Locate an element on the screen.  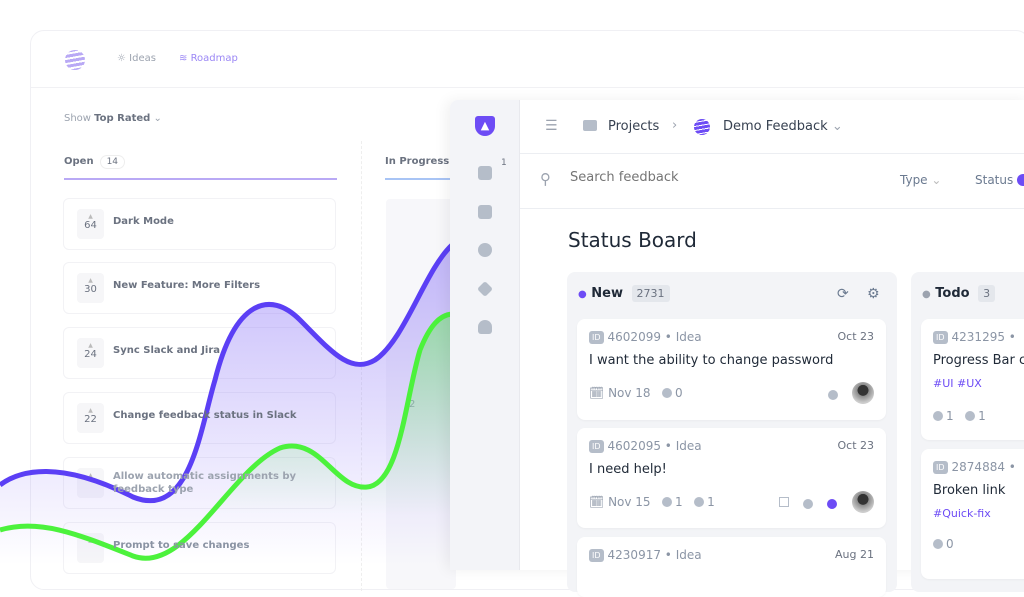
upvote-button: 24 is located at coordinates (90, 353).